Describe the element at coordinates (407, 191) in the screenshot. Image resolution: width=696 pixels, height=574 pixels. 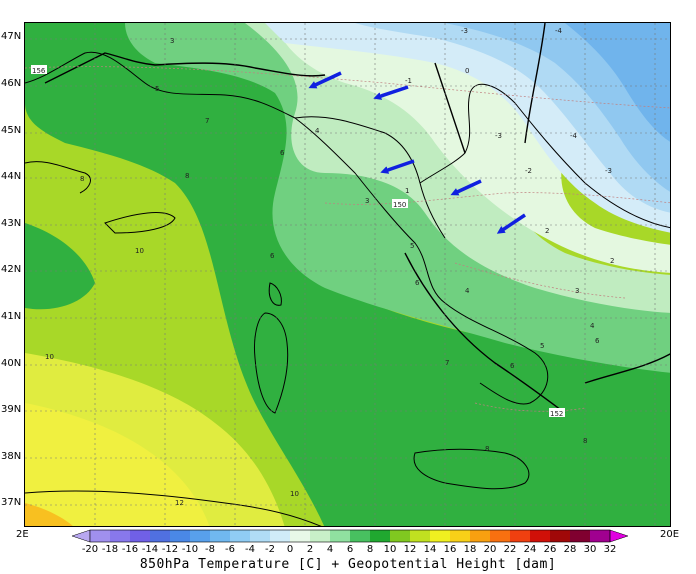
I see `isotherm-label-1: 1` at that location.